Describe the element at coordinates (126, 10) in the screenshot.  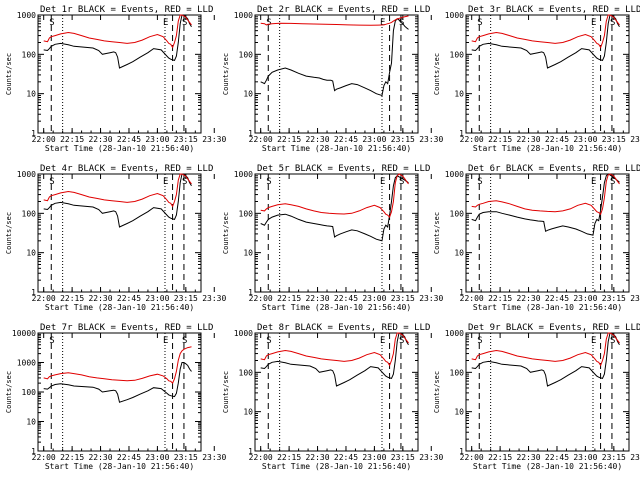
I see `panel-title: Det 1r BLACK = Events, RED = LLD` at that location.